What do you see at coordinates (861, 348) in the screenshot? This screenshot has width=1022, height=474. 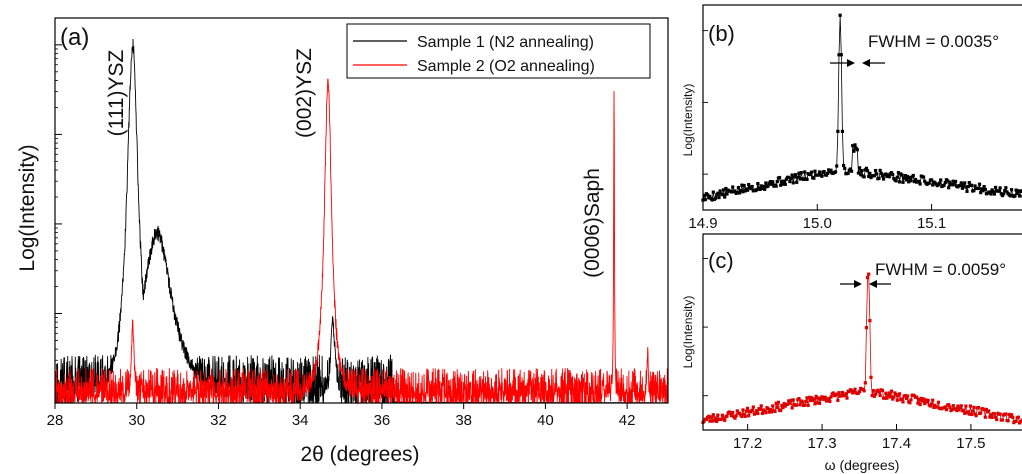 I see `series-c` at bounding box center [861, 348].